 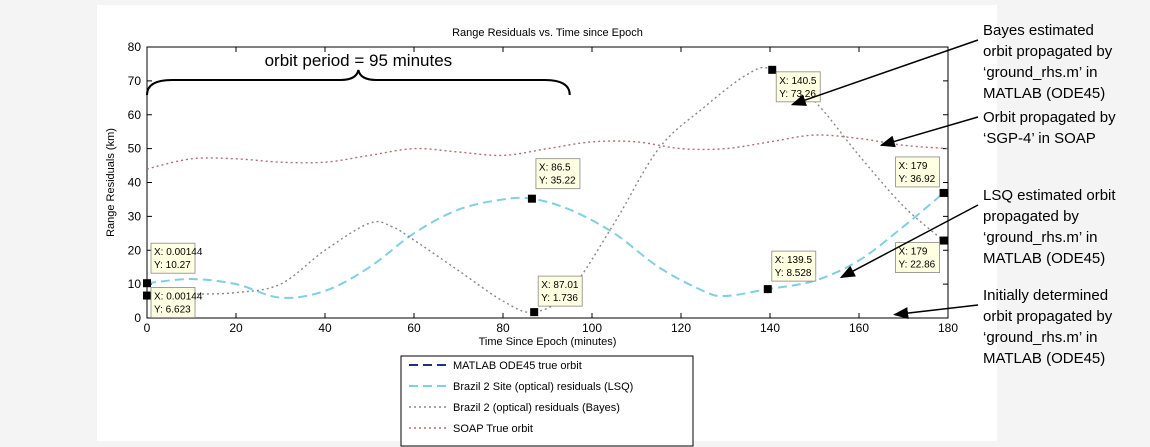 I want to click on x-tick-label: 40, so click(x=325, y=328).